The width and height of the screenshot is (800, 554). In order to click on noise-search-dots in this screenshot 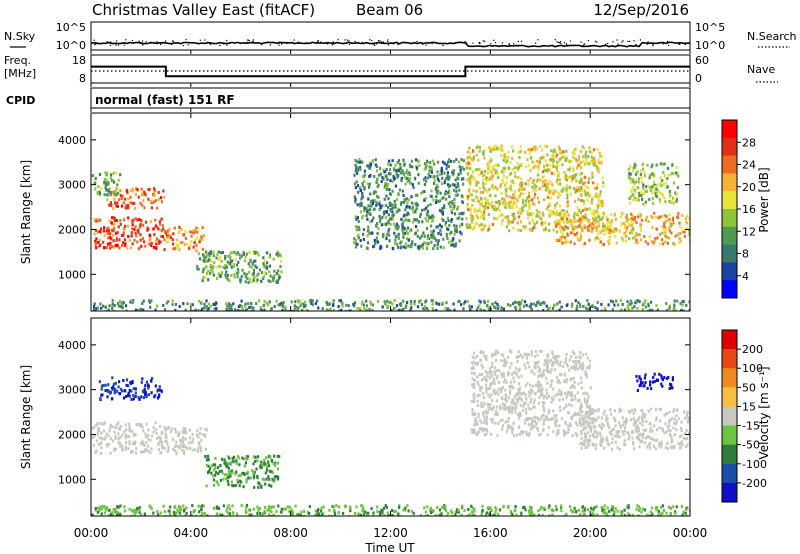, I will do `click(389, 43)`.